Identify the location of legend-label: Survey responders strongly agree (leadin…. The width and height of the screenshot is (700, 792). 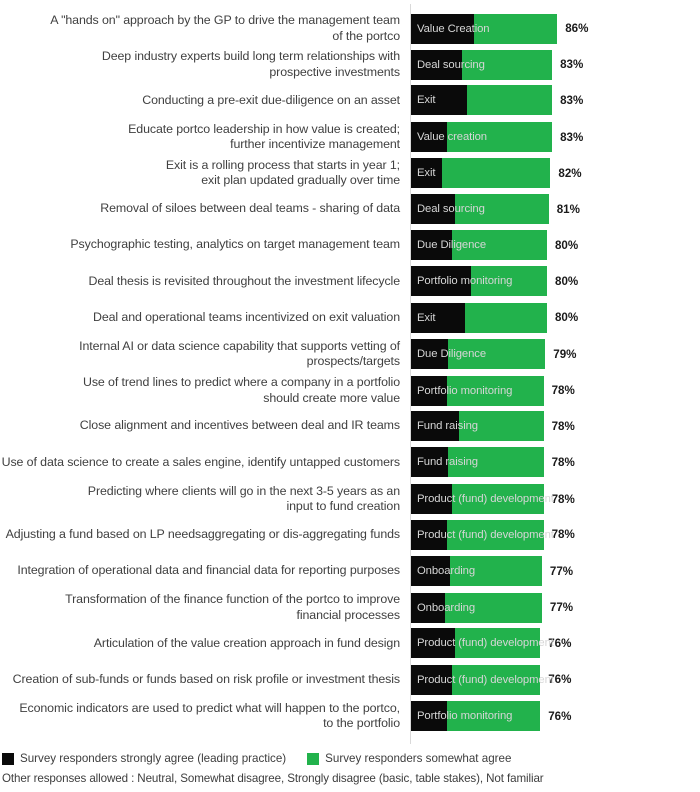
(153, 758).